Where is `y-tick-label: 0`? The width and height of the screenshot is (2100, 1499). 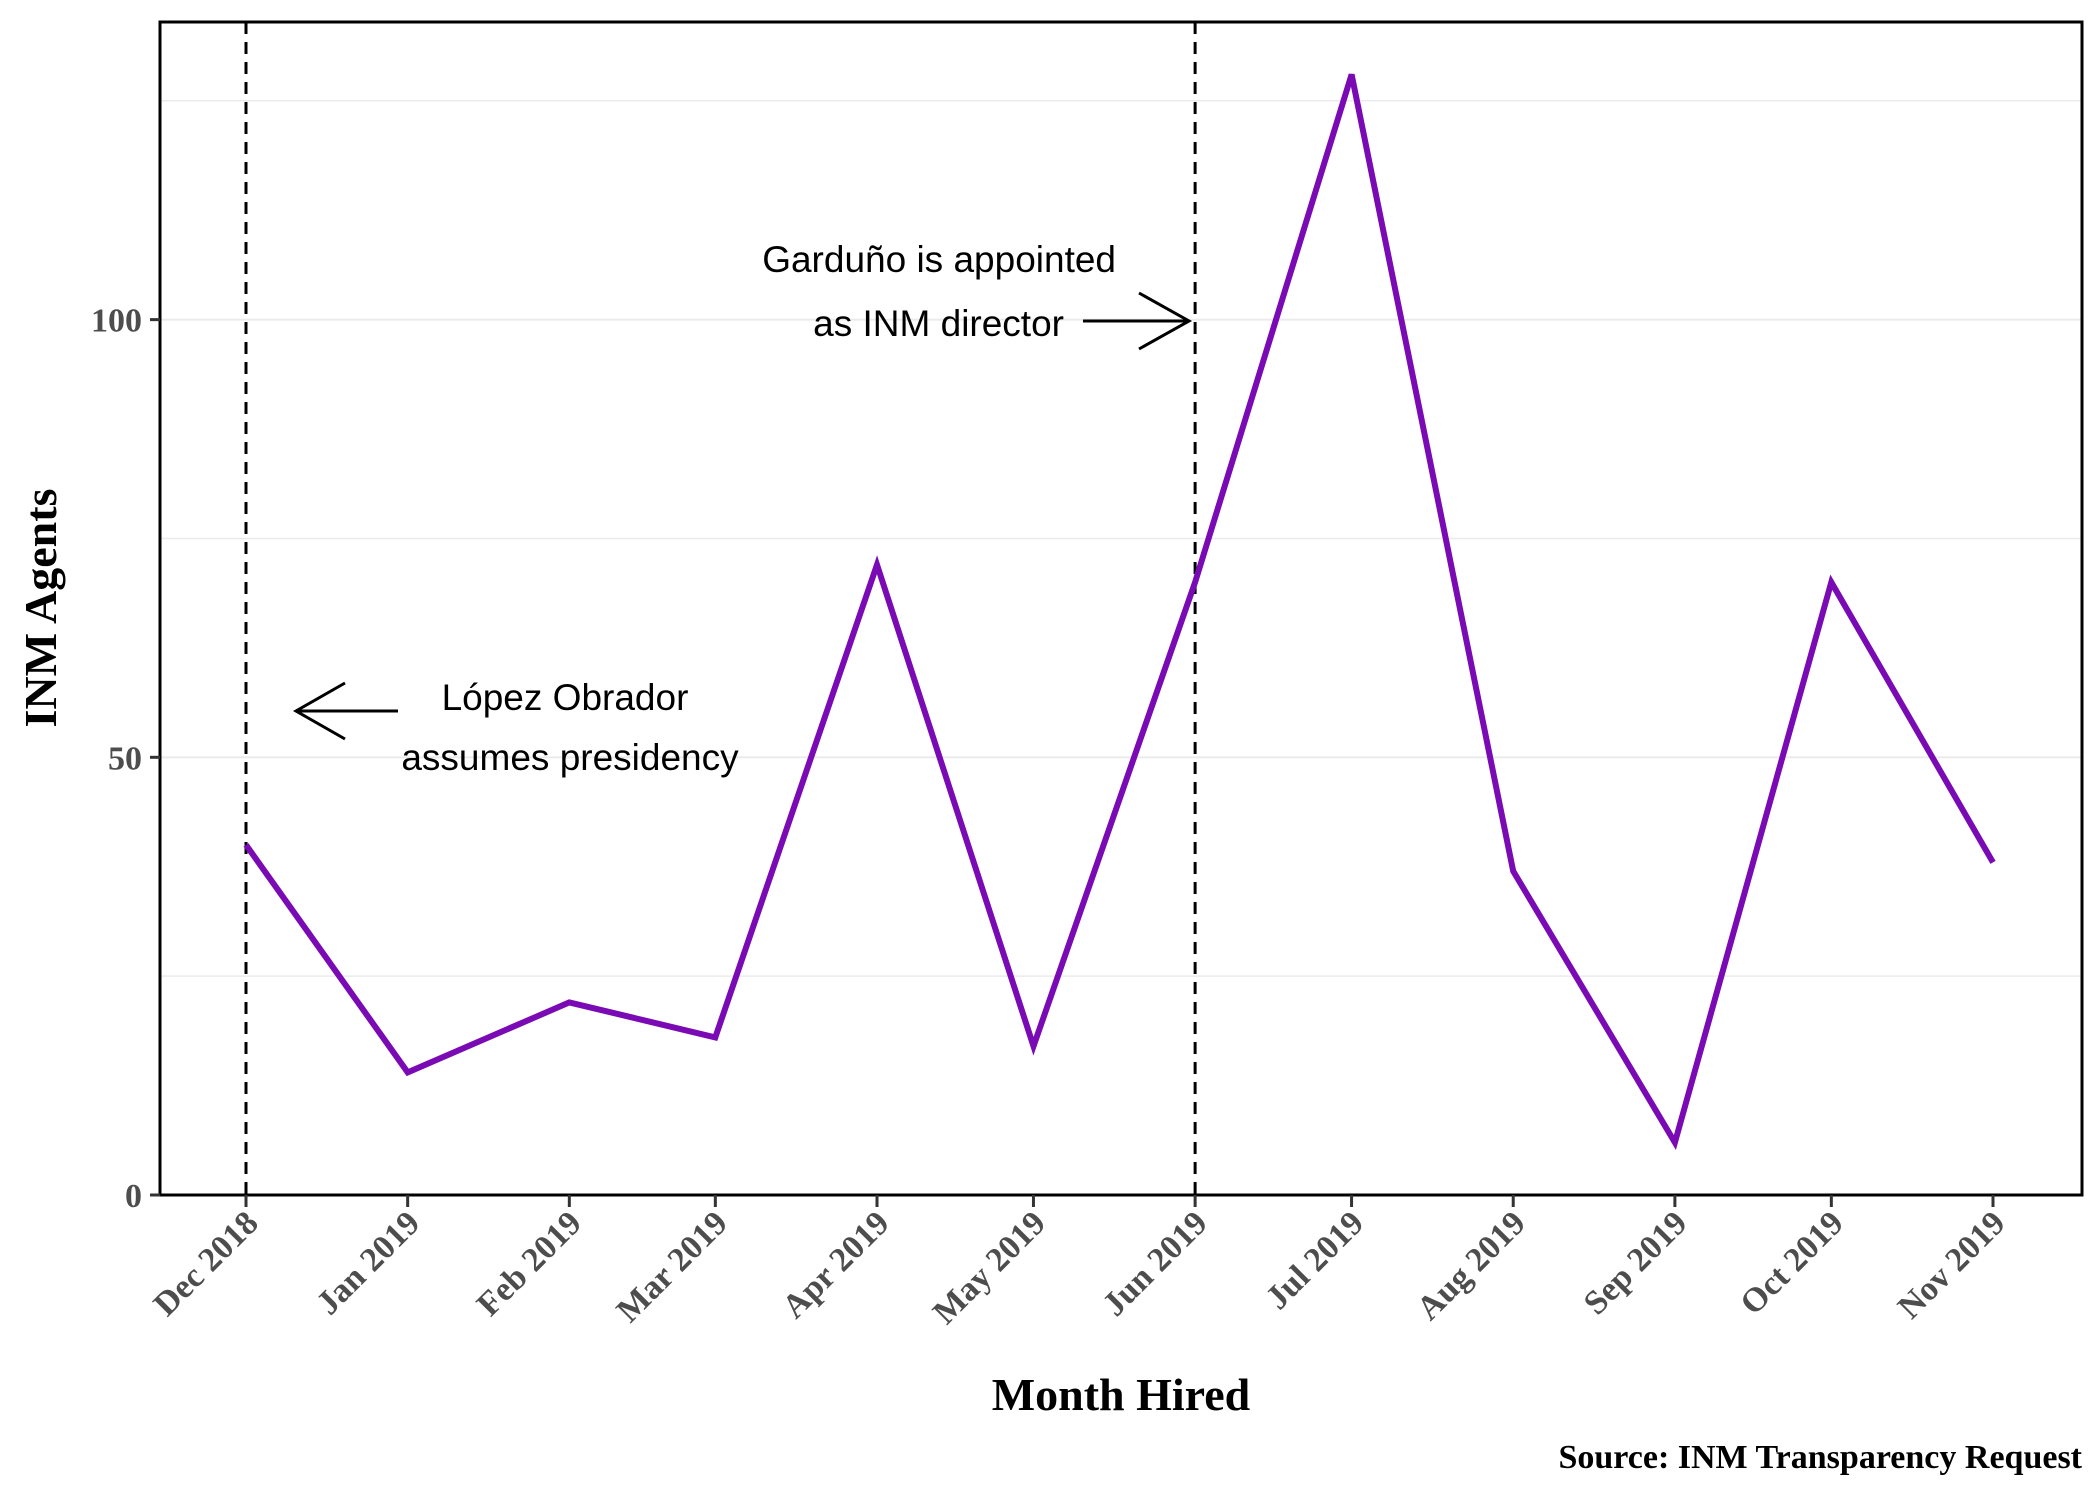
y-tick-label: 0 is located at coordinates (133, 1196).